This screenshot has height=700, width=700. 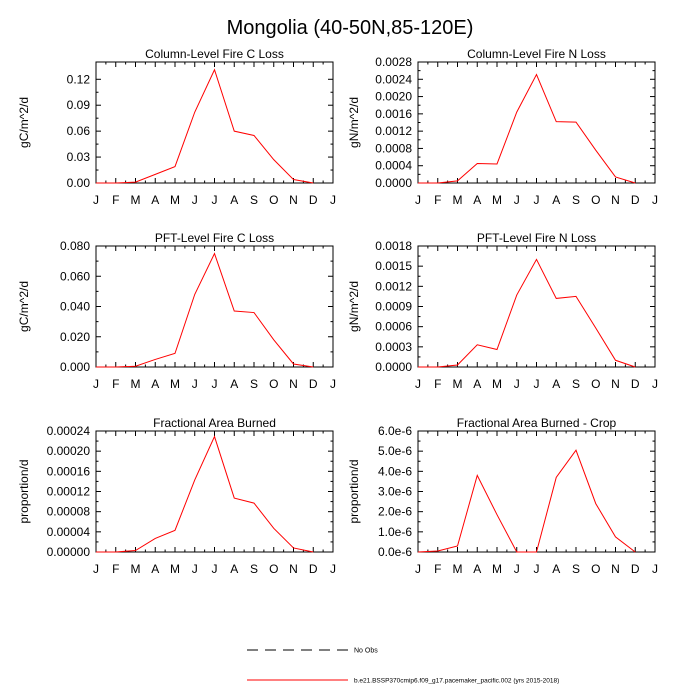 I want to click on figure-title: Mongolia (40-50N,85-120E), so click(x=350, y=28).